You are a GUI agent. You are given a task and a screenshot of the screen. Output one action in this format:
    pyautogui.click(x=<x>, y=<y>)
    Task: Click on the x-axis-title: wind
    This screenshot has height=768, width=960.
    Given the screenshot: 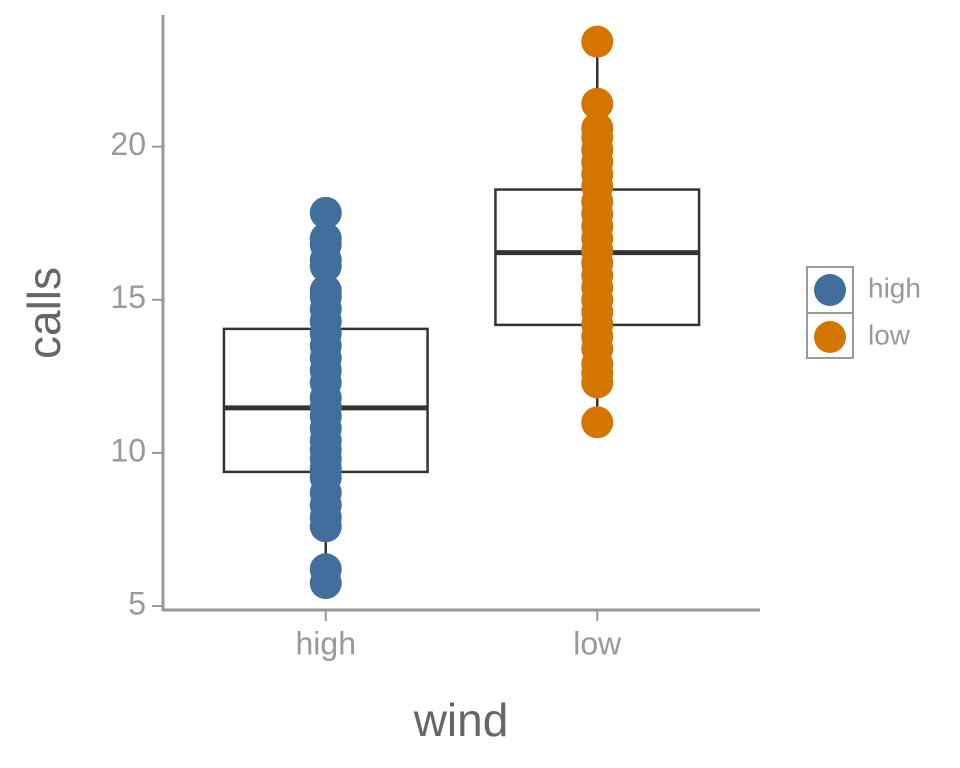 What is the action you would take?
    pyautogui.click(x=461, y=720)
    